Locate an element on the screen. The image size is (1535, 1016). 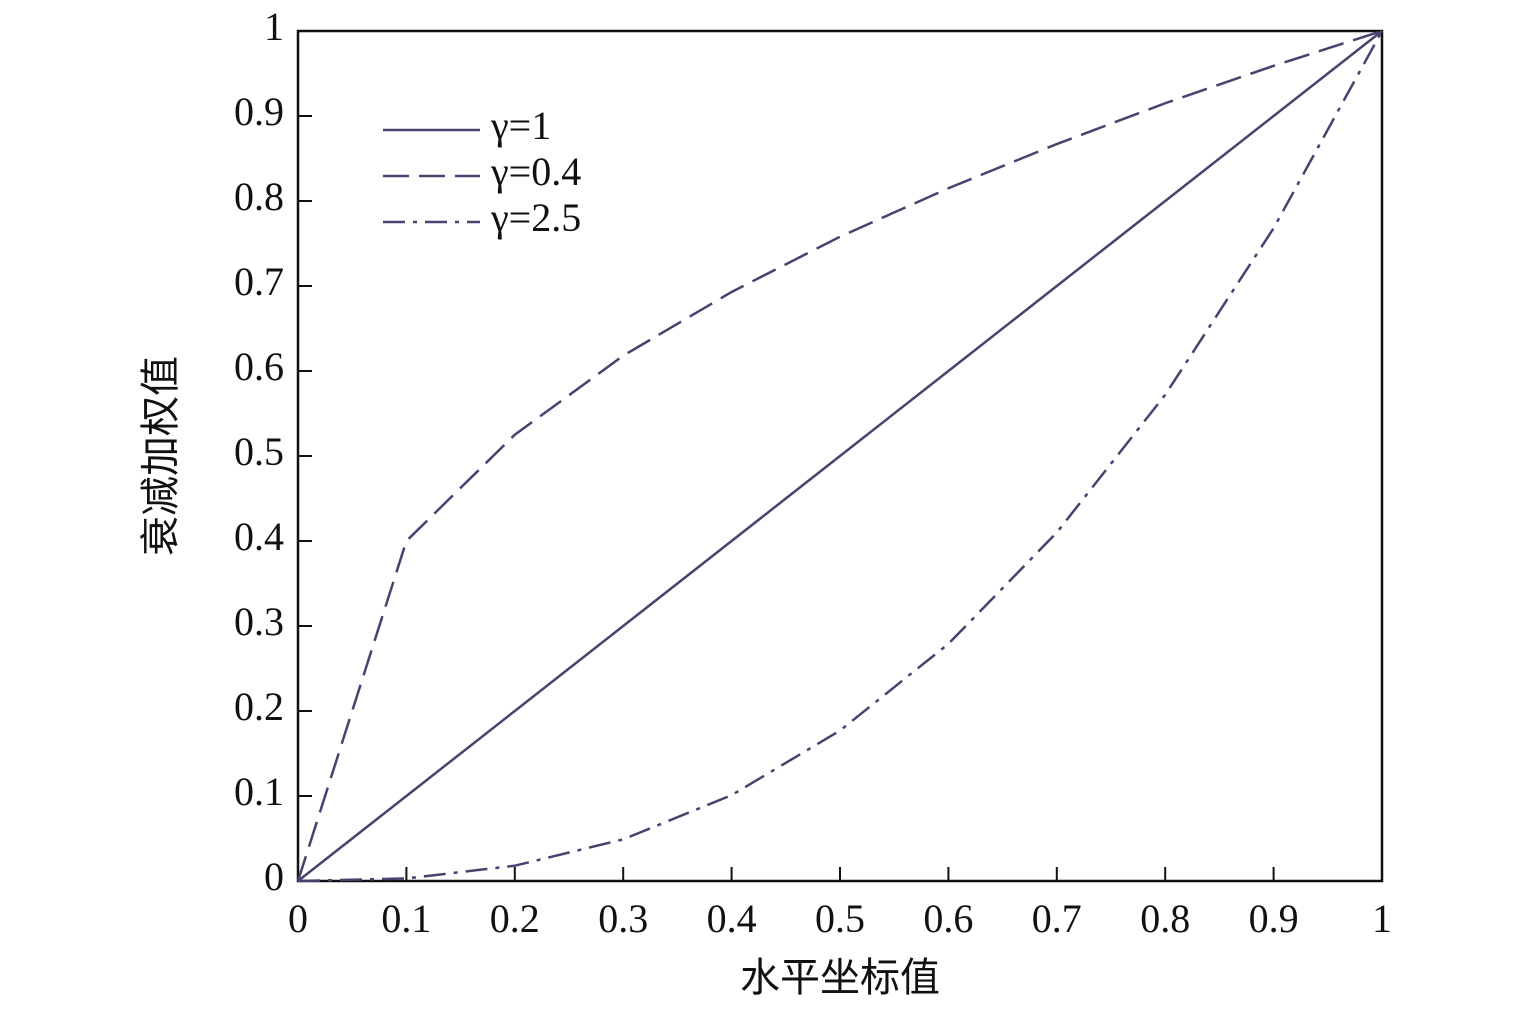
y-axis-title: 衰减加权值 is located at coordinates (160, 456).